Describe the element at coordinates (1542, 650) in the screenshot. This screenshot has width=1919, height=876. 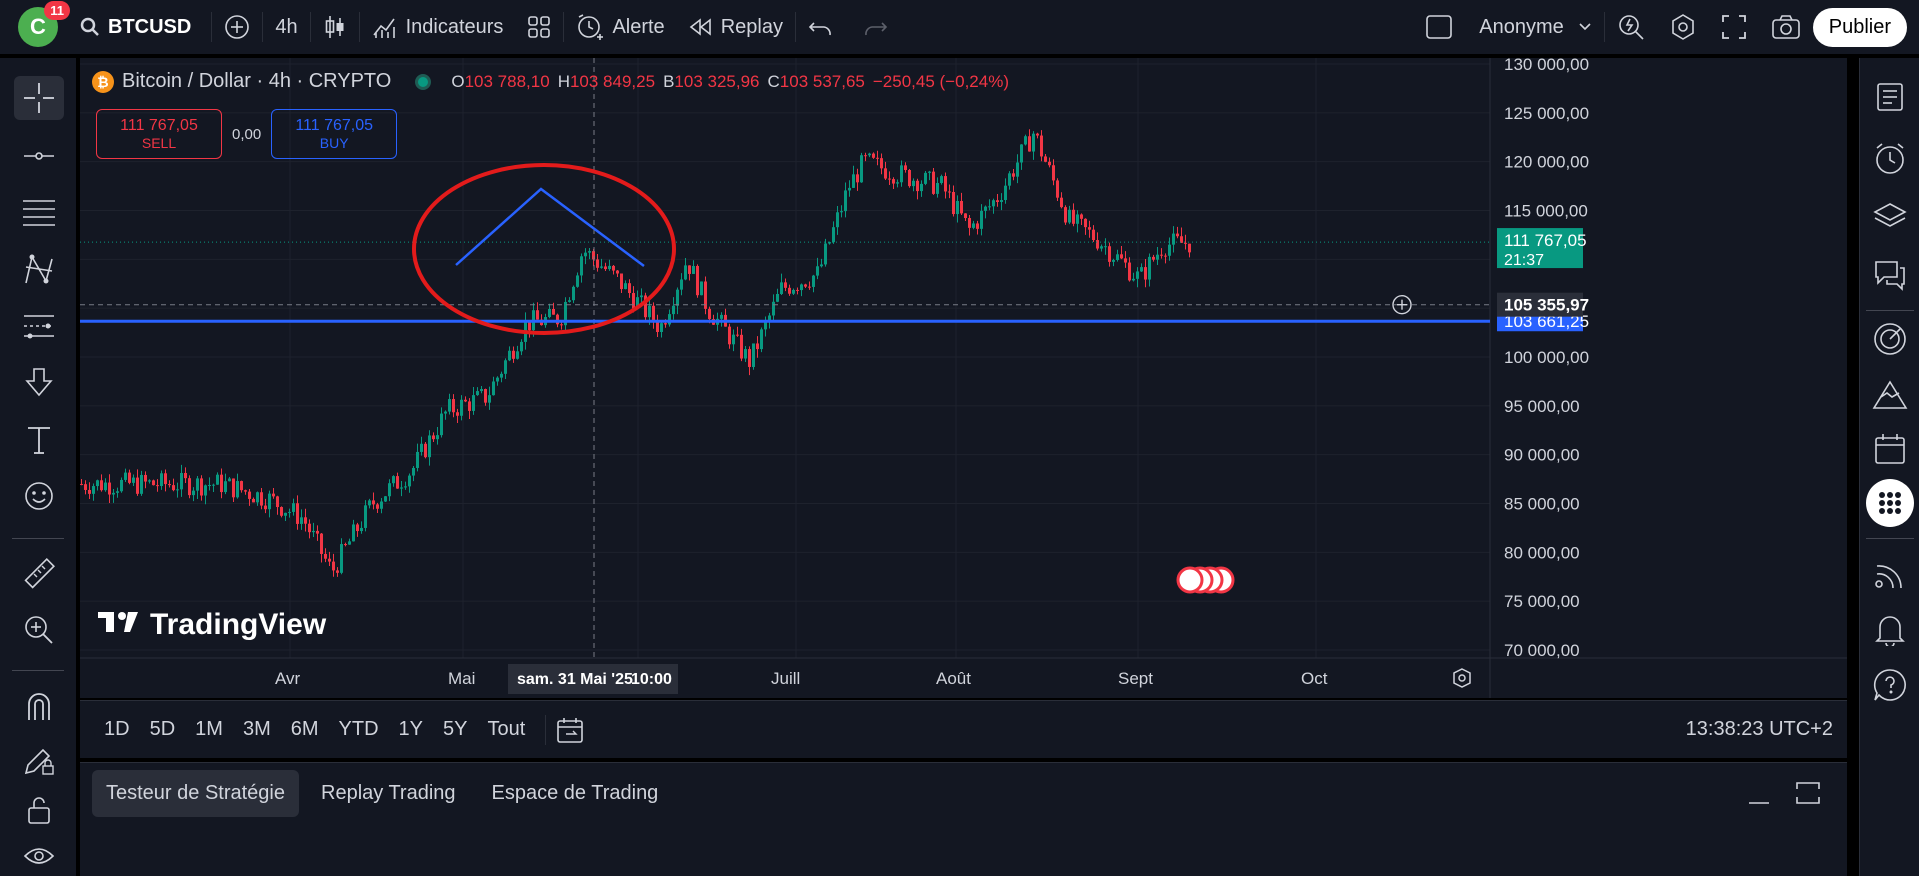
I see `price-scale-label: 70 000,00` at that location.